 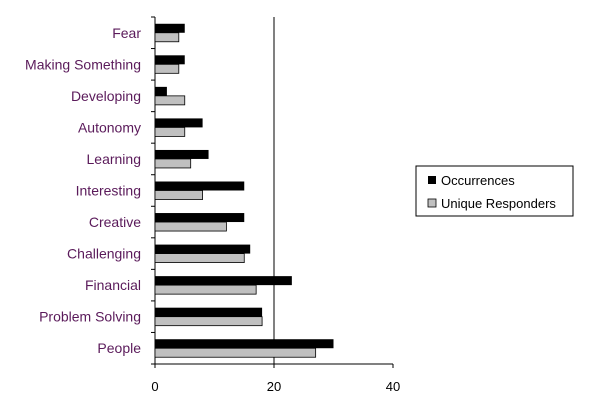 What do you see at coordinates (126, 33) in the screenshot?
I see `category-label: Fear` at bounding box center [126, 33].